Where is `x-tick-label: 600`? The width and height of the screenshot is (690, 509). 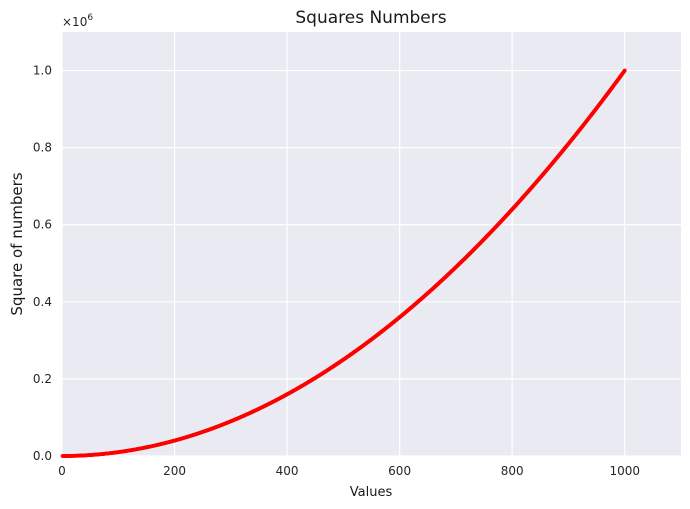
x-tick-label: 600 is located at coordinates (399, 471).